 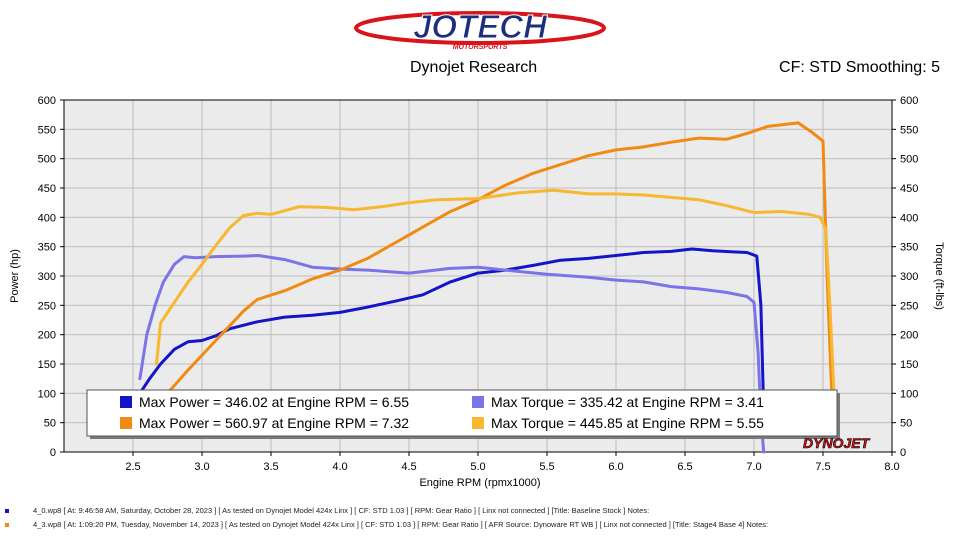 I want to click on y-tick-label: 200, so click(x=47, y=336).